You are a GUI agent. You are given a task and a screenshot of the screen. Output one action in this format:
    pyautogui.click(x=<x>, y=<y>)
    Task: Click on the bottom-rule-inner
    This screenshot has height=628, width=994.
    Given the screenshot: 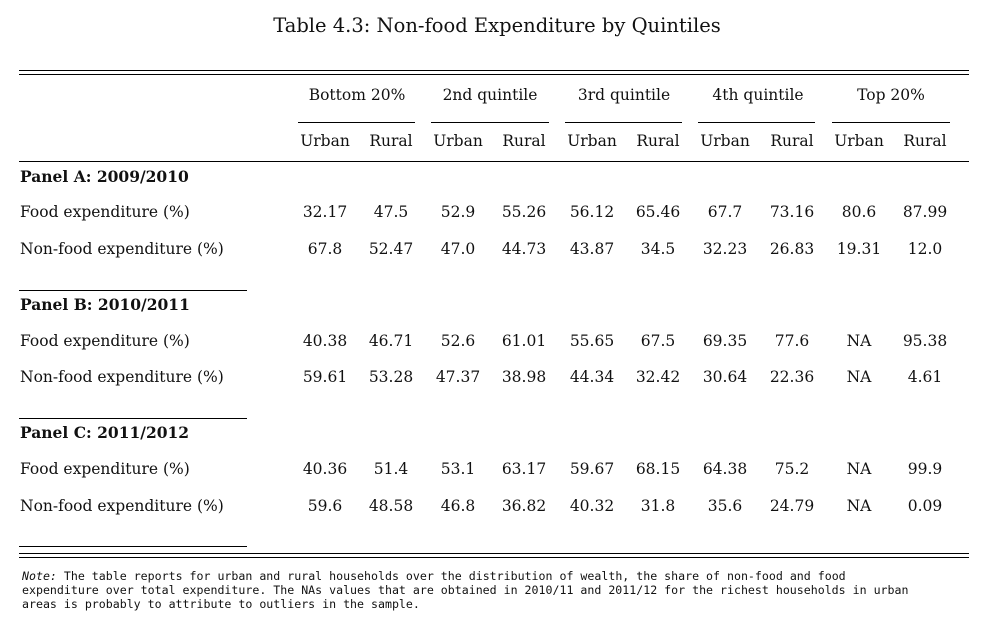 What is the action you would take?
    pyautogui.click(x=494, y=558)
    